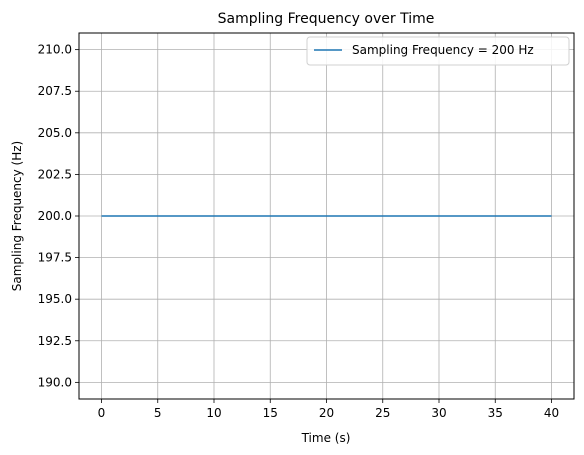 This screenshot has width=584, height=455. I want to click on y-tick-label: 205.0, so click(55, 133).